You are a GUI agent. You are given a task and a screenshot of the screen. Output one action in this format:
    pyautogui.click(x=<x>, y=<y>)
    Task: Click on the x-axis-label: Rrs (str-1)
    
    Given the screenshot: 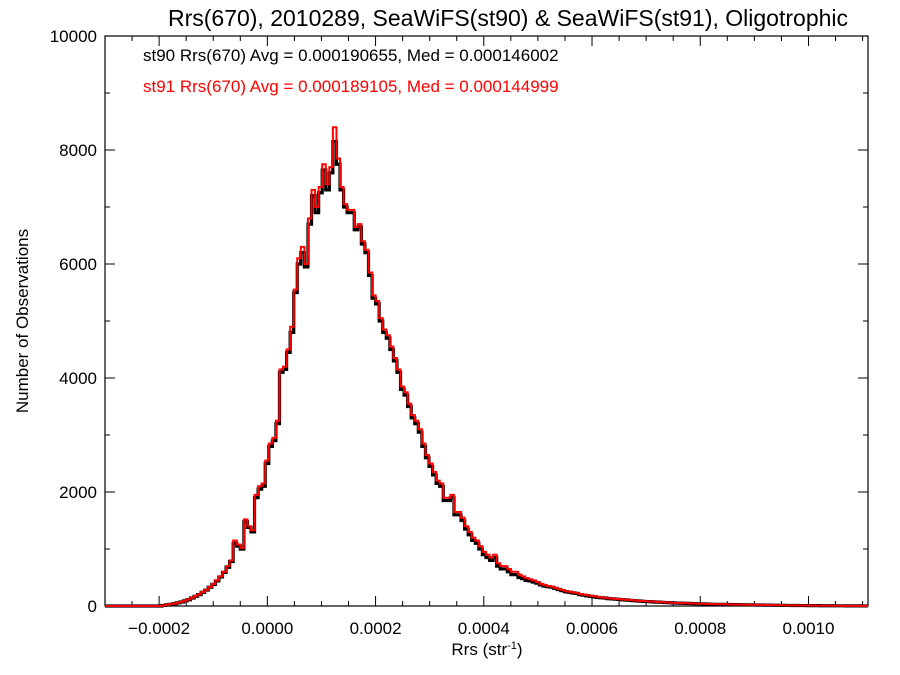 What is the action you would take?
    pyautogui.click(x=486, y=649)
    